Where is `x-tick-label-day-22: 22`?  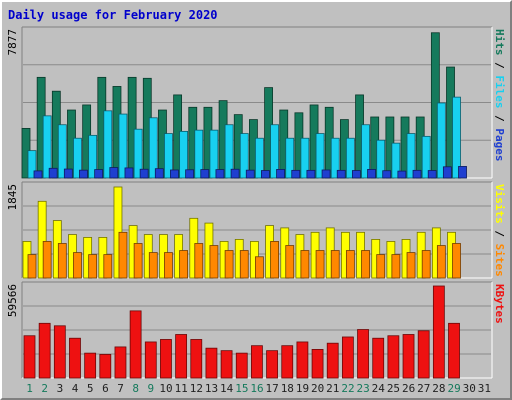
x-tick-label-day-22: 22 is located at coordinates (347, 388).